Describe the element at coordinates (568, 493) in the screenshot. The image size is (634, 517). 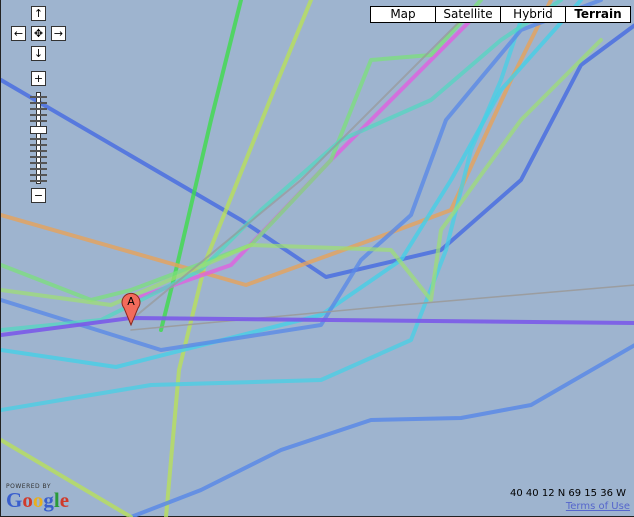
I see `coordinates-readout: 40 40 12 N 69 15 36 W` at that location.